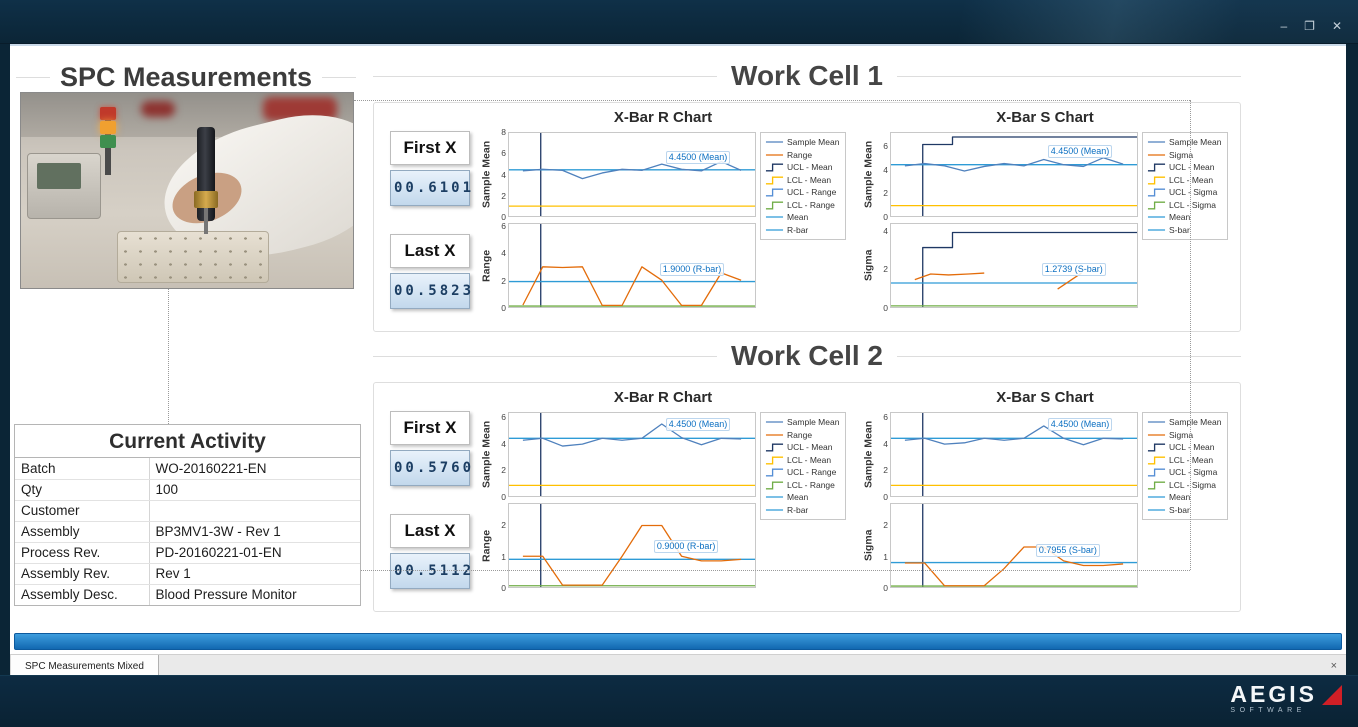  What do you see at coordinates (206, 199) in the screenshot?
I see `photo-torque-driver-collar` at bounding box center [206, 199].